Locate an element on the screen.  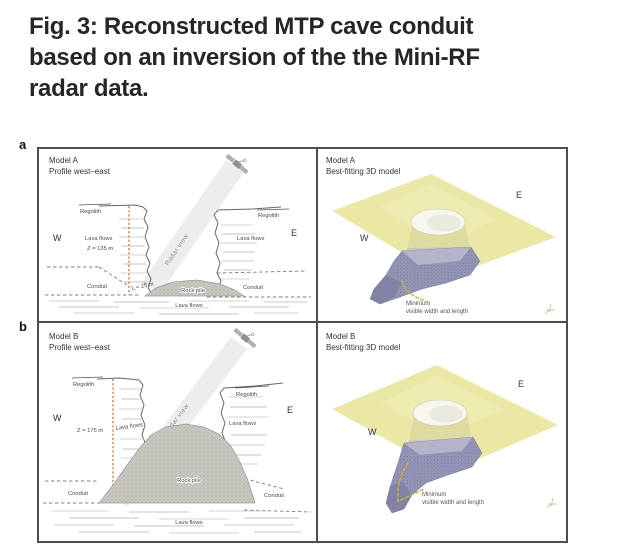
west-strata-lines is located at coordinates (133, 250).